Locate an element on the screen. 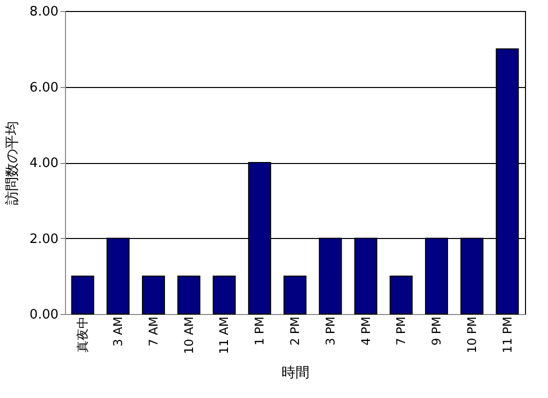 The image size is (548, 398). x-tick-label: 7 AM is located at coordinates (153, 331).